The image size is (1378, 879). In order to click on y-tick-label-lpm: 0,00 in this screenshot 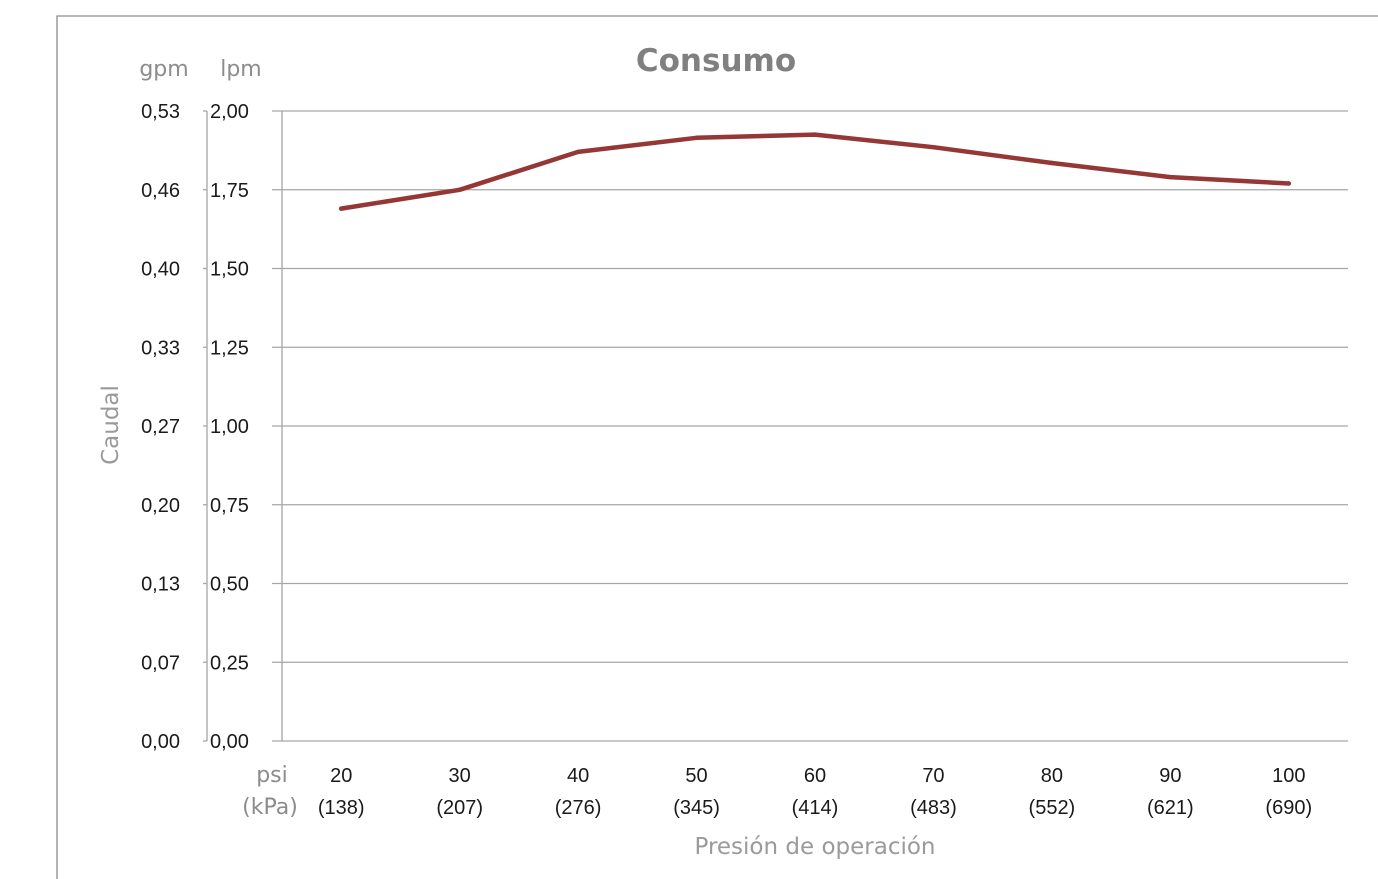, I will do `click(229, 742)`.